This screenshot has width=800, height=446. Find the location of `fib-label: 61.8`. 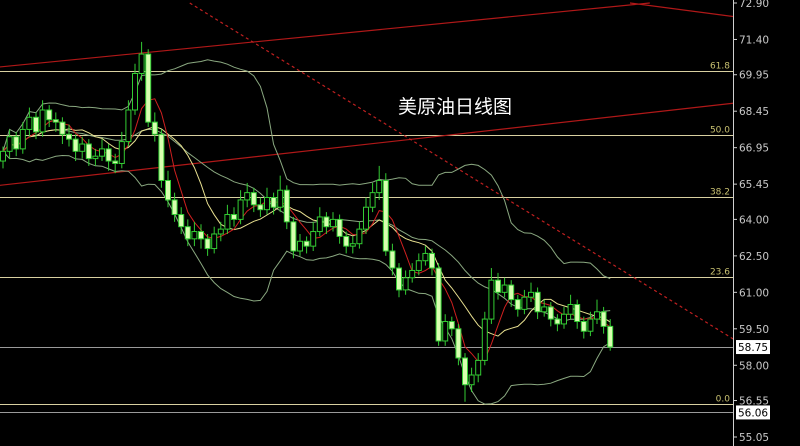

fib-label: 61.8 is located at coordinates (720, 67).